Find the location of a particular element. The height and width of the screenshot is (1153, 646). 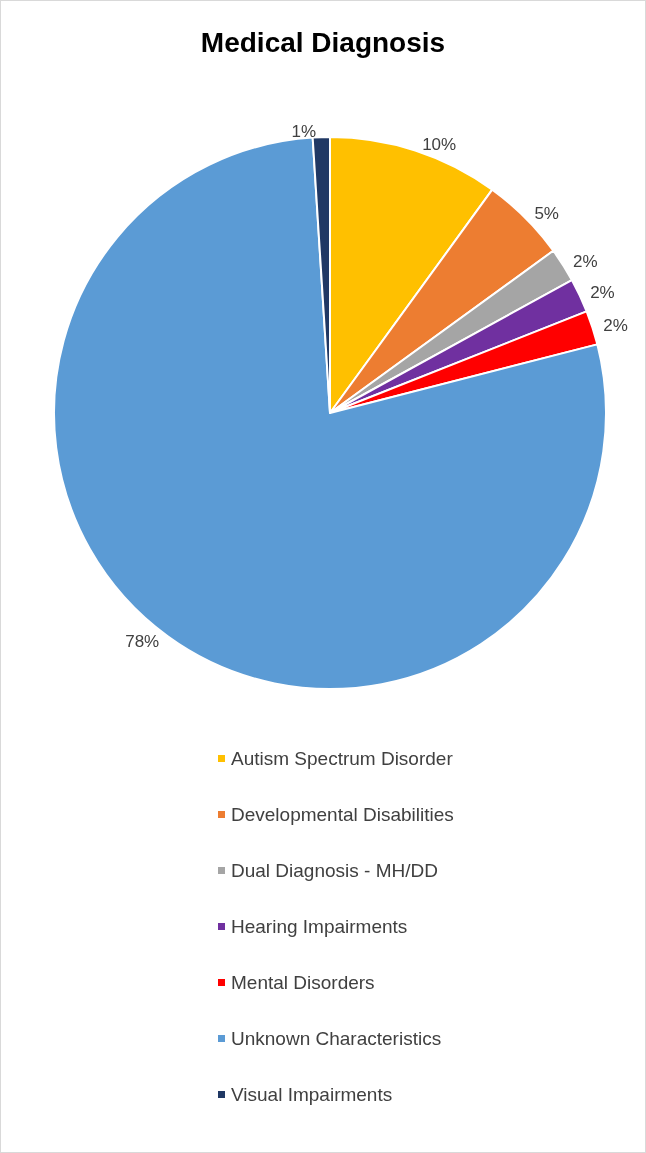

legend-label: Developmental Disabilities is located at coordinates (342, 814).